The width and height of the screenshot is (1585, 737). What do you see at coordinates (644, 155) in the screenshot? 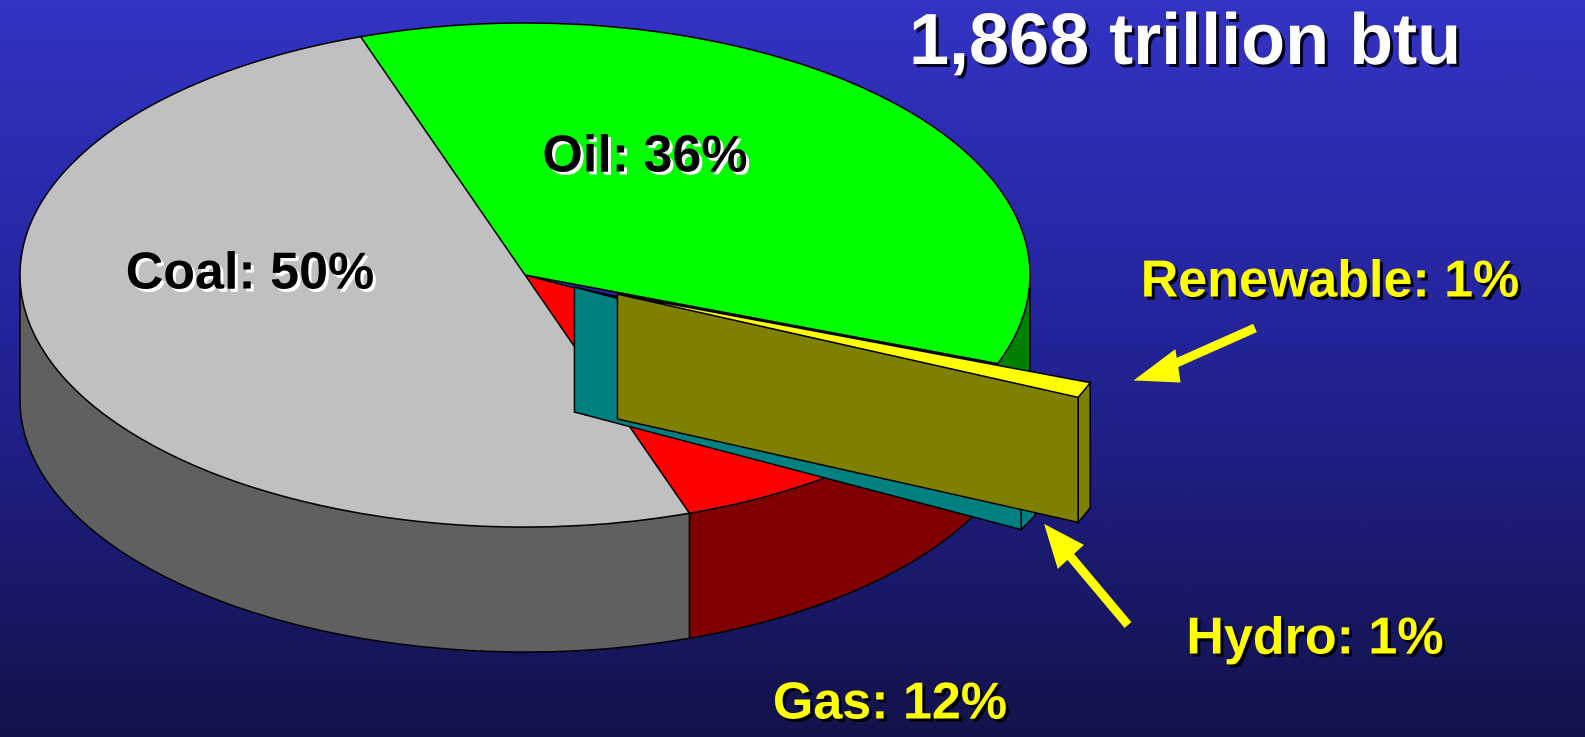
I see `data-label: Oil: 36%` at bounding box center [644, 155].